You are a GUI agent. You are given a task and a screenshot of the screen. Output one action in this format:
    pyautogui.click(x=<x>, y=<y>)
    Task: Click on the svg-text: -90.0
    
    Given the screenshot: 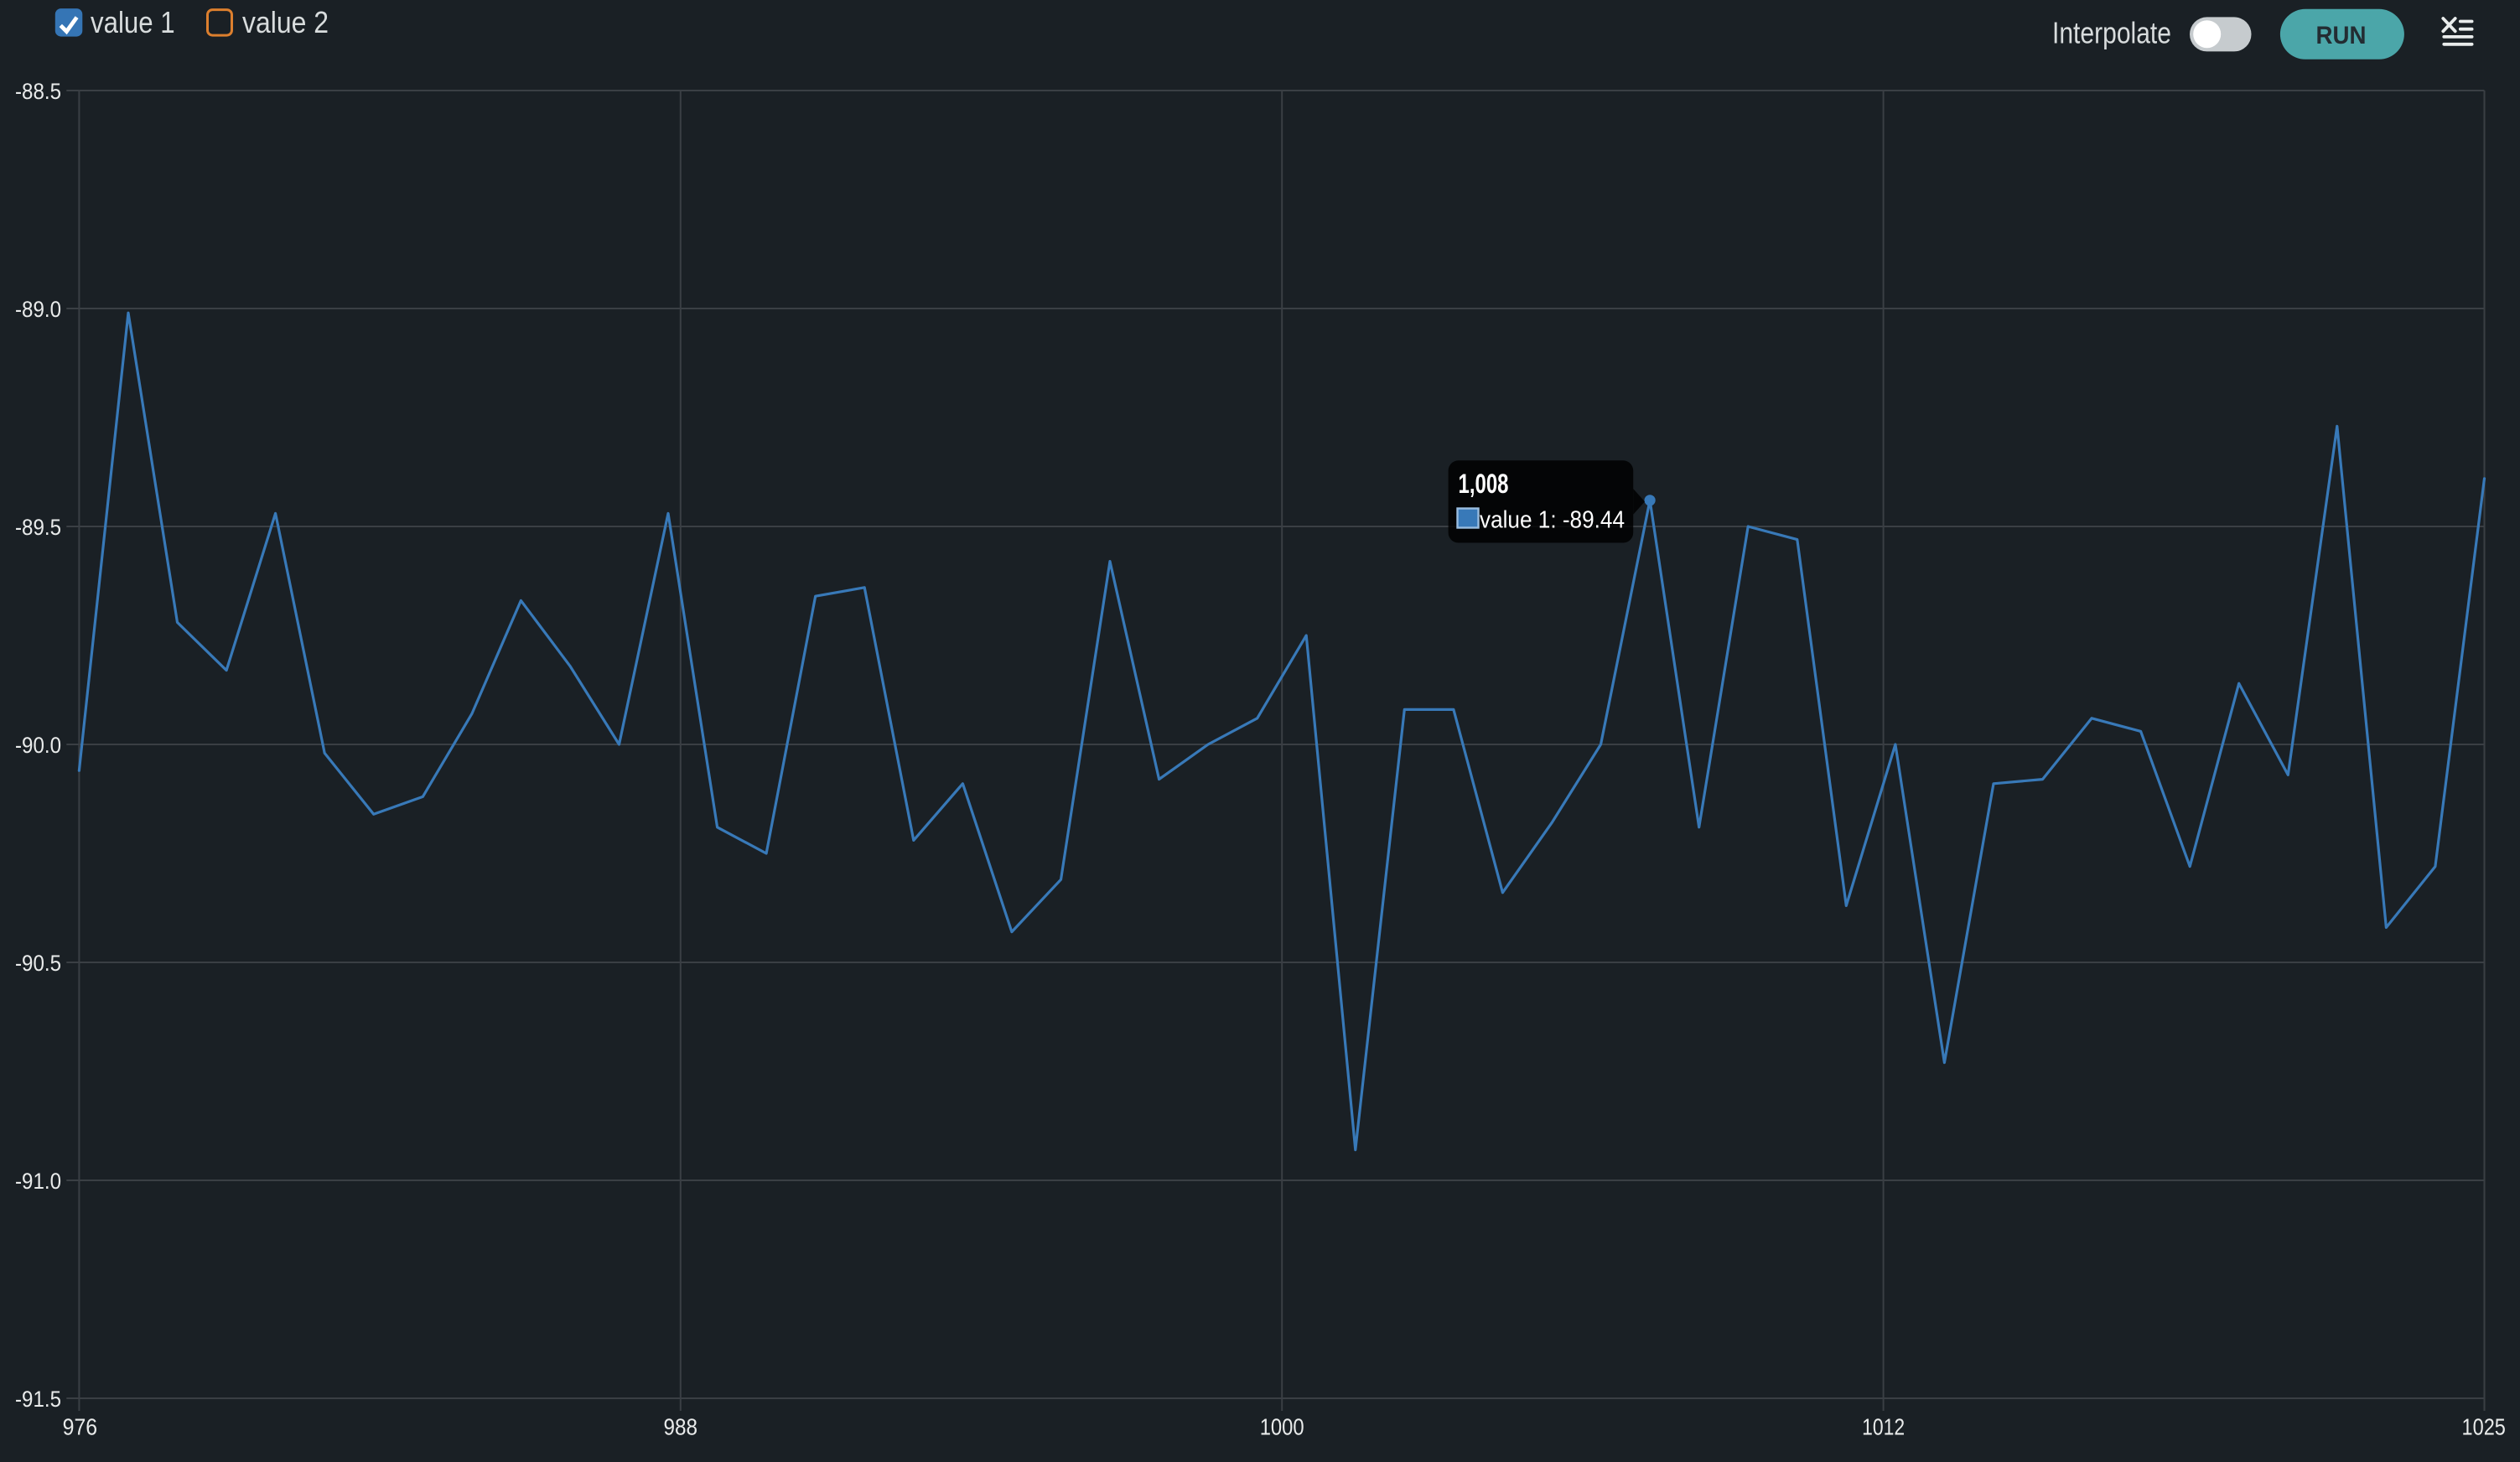 What is the action you would take?
    pyautogui.click(x=38, y=745)
    